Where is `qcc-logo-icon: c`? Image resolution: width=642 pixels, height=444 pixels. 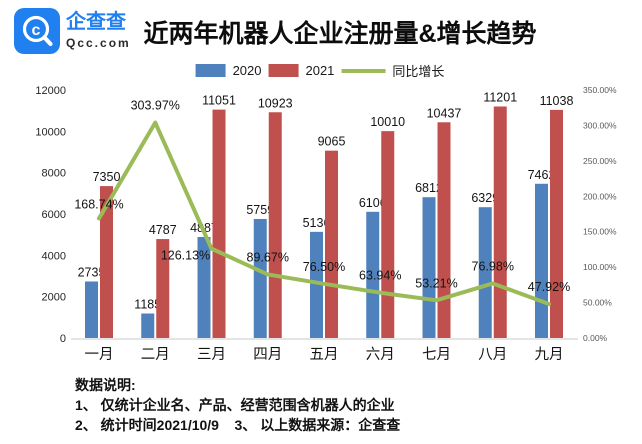
qcc-logo-icon: c is located at coordinates (37, 31).